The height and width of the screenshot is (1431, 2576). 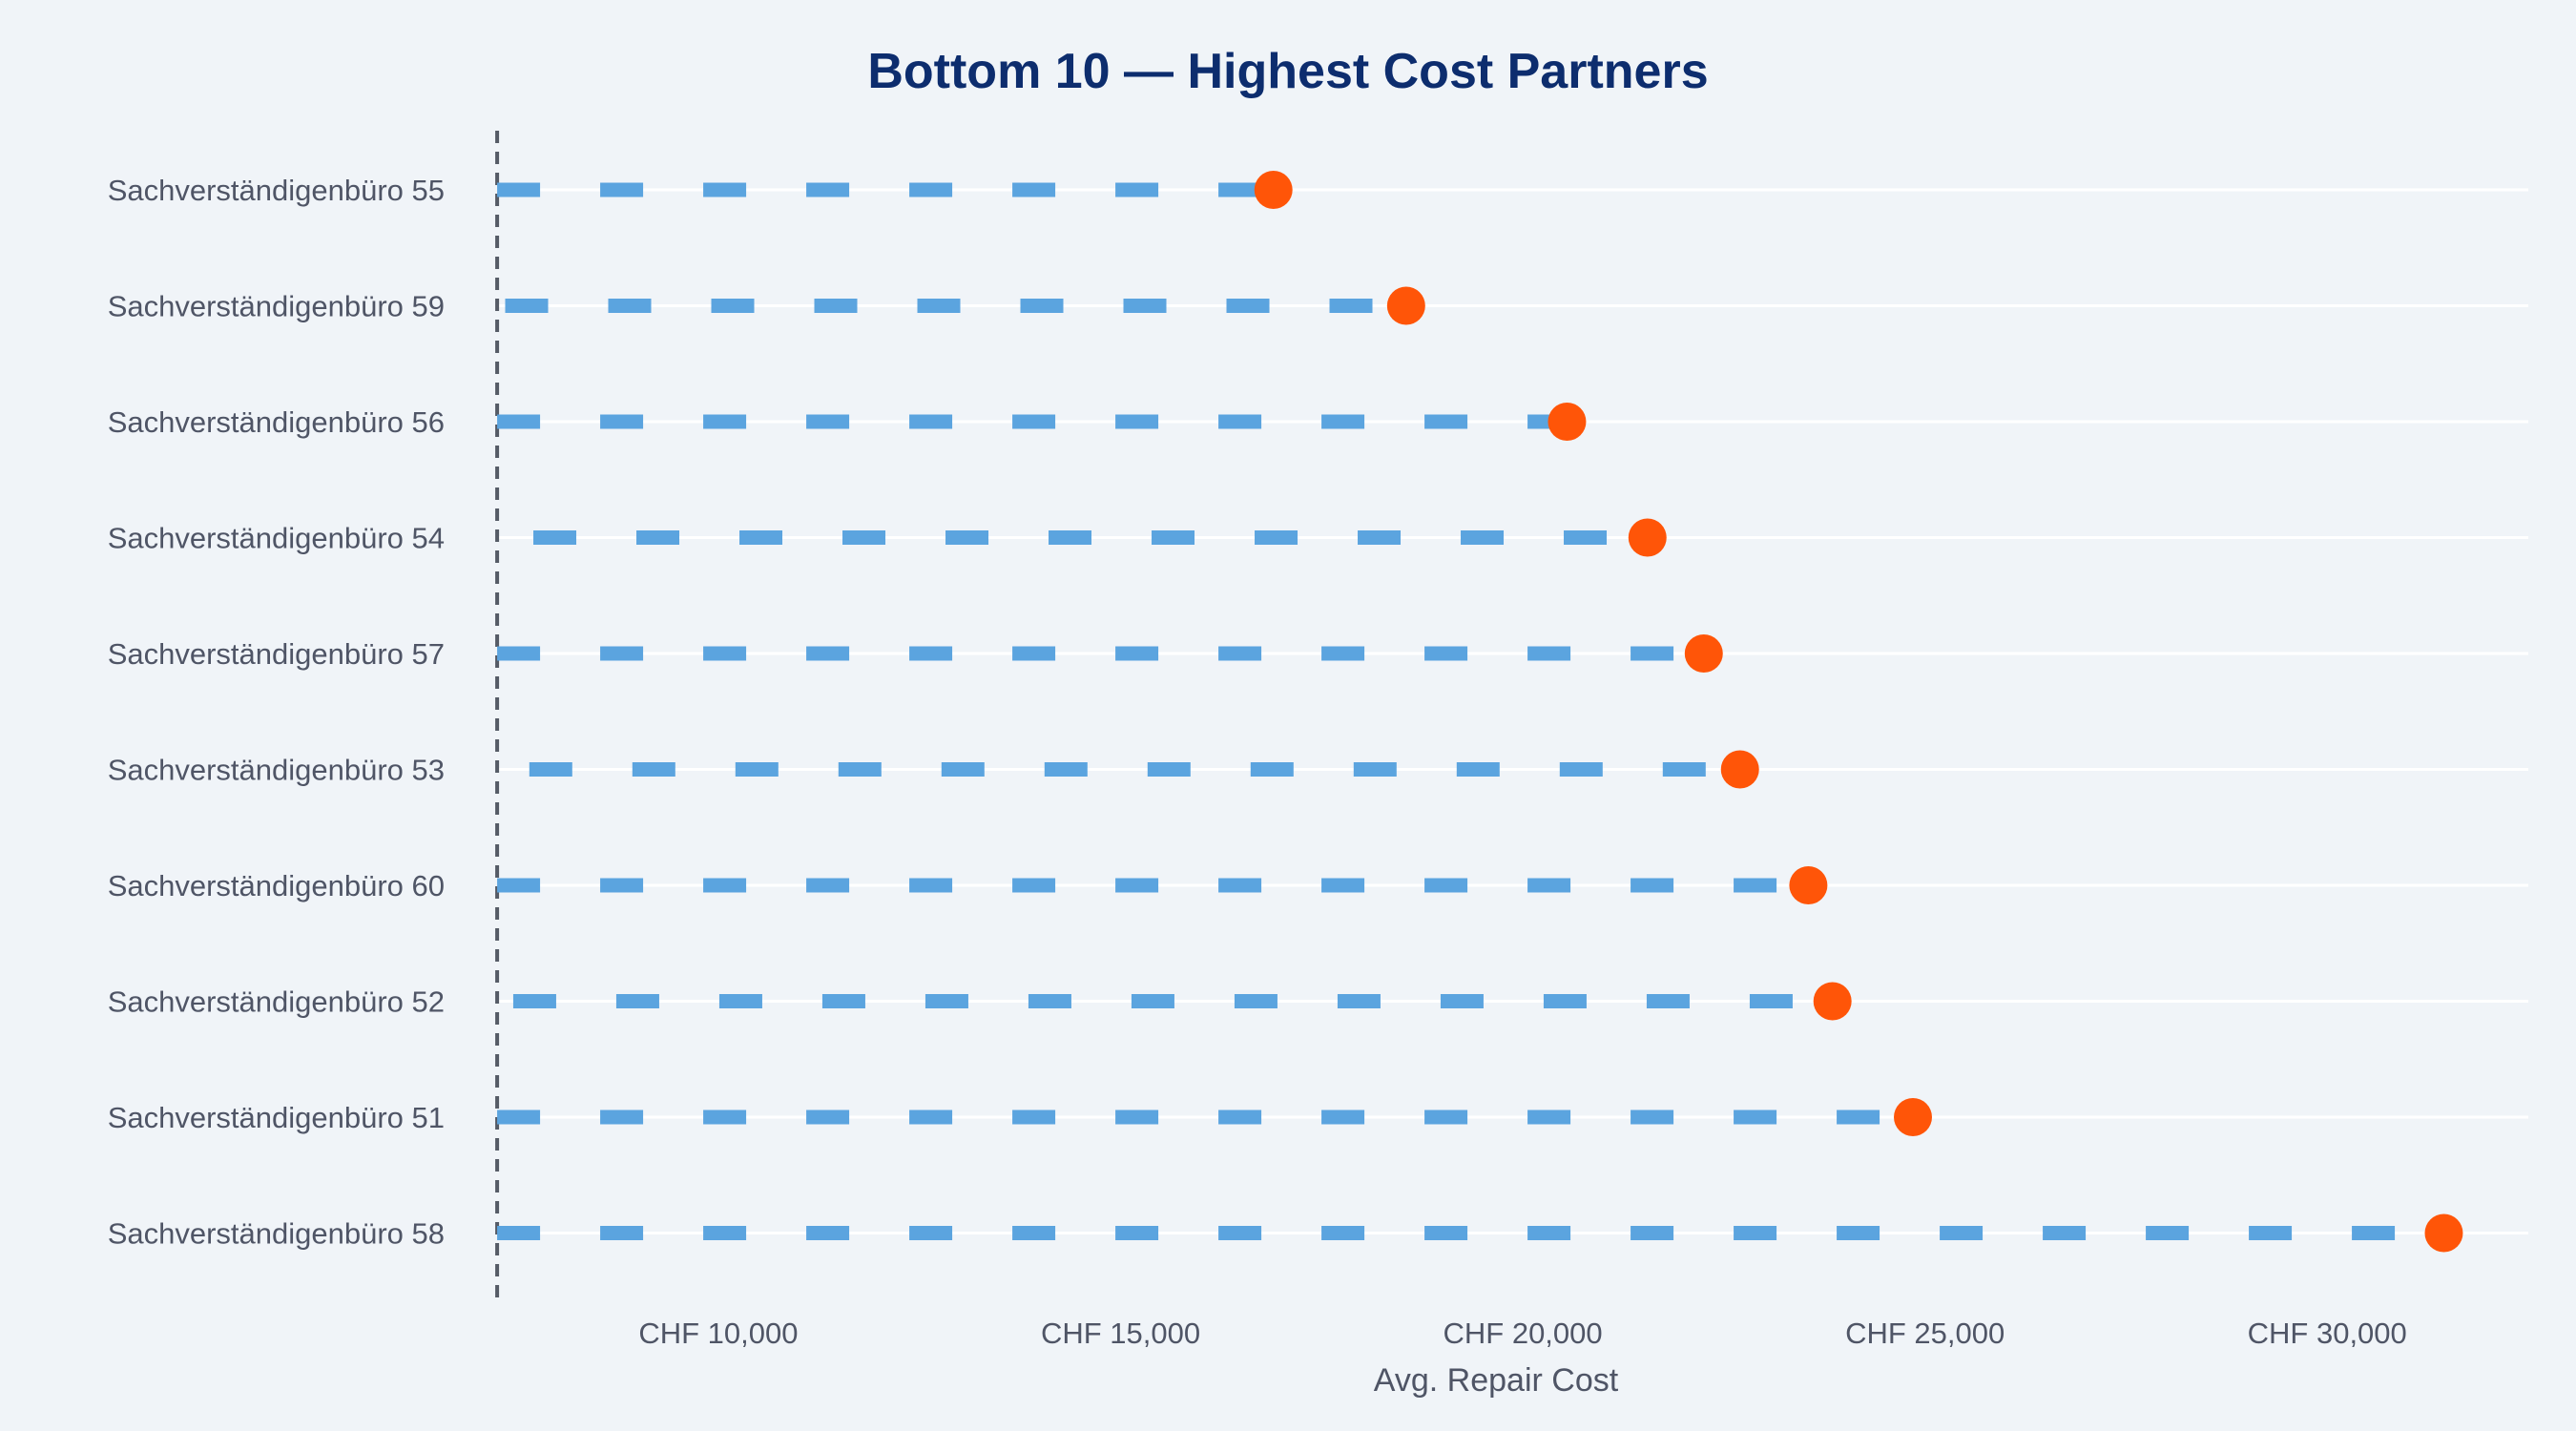 What do you see at coordinates (276, 422) in the screenshot?
I see `y-axis-label: Sachverständigenbüro 56` at bounding box center [276, 422].